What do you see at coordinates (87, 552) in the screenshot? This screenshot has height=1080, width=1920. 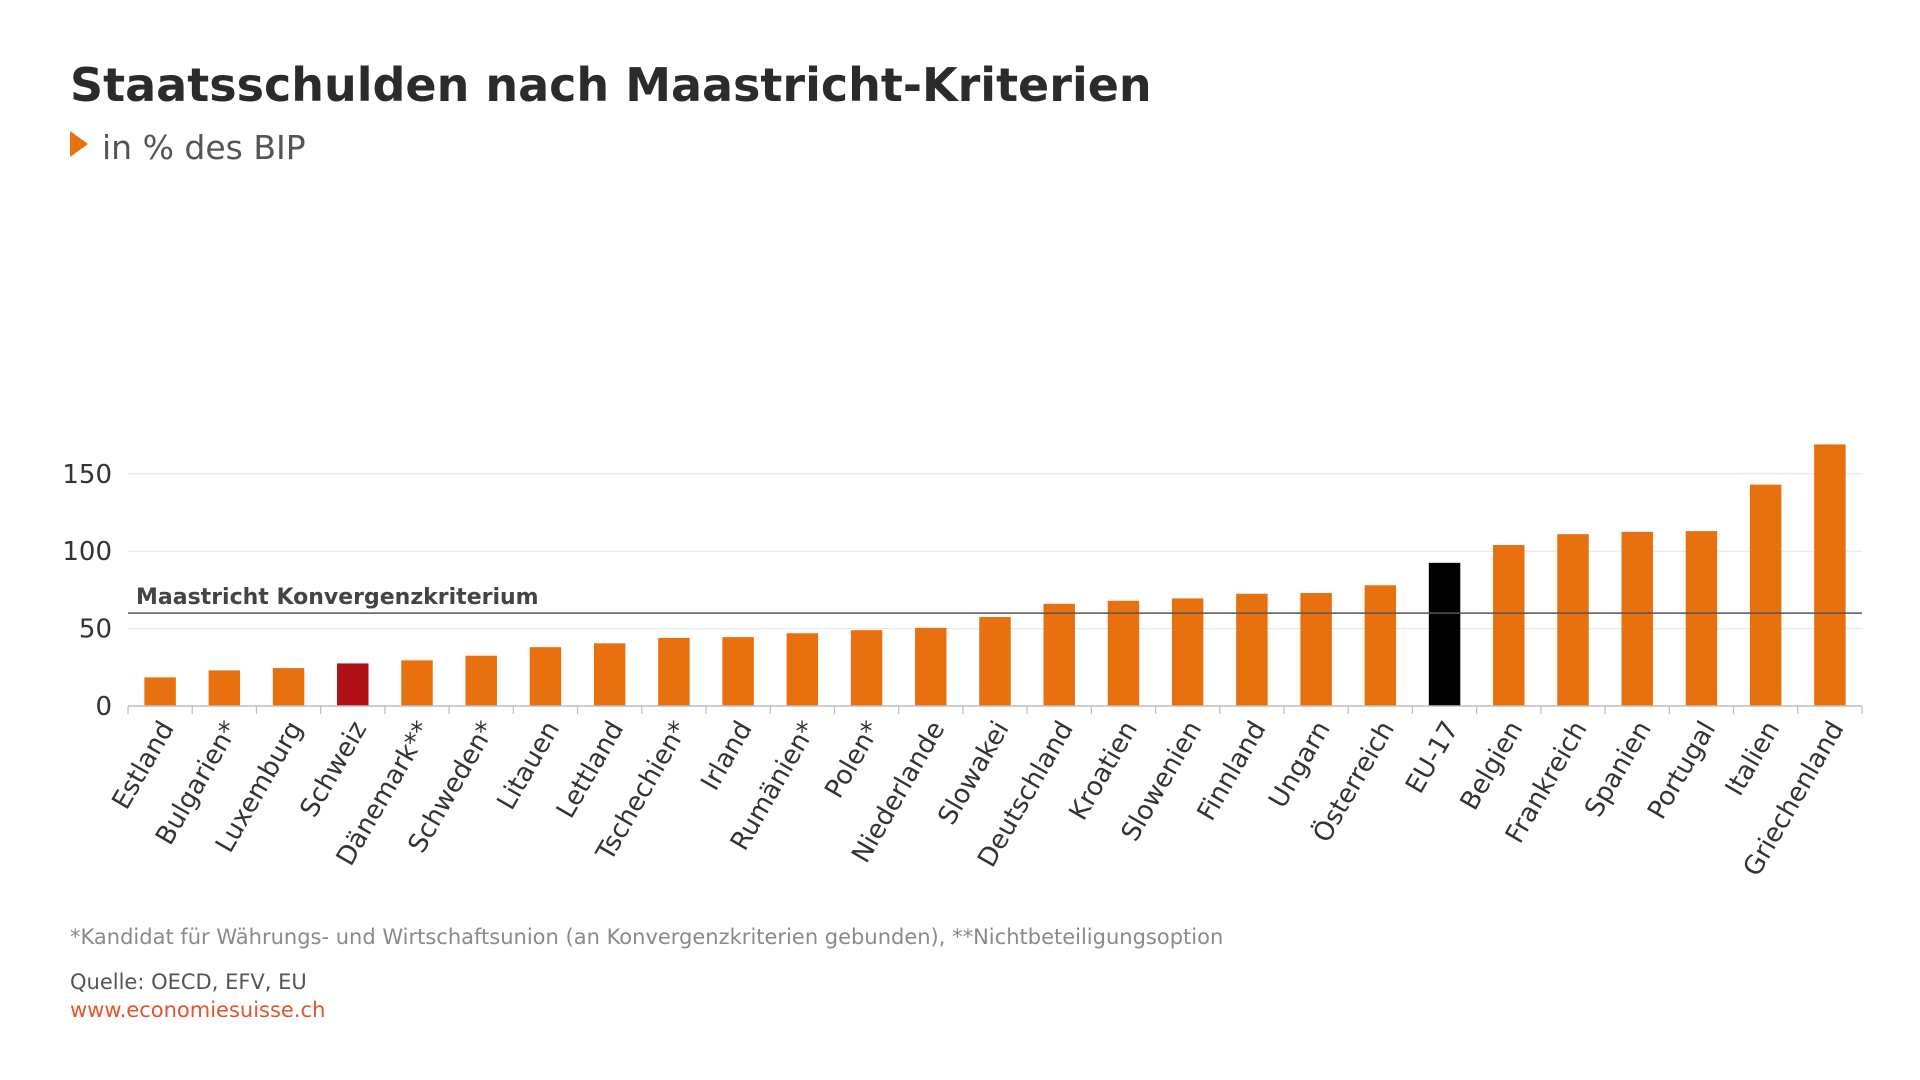 I see `y-tick-label: 100` at bounding box center [87, 552].